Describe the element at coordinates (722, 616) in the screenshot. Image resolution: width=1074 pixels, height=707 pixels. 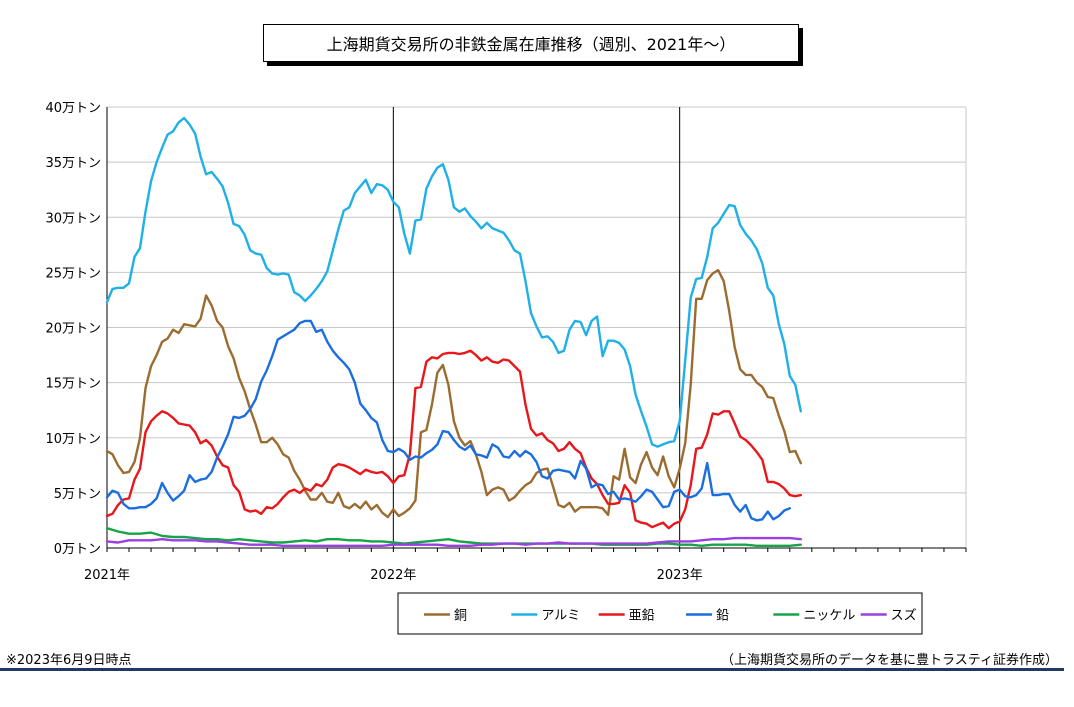
I see `legend-label: 鉛` at that location.